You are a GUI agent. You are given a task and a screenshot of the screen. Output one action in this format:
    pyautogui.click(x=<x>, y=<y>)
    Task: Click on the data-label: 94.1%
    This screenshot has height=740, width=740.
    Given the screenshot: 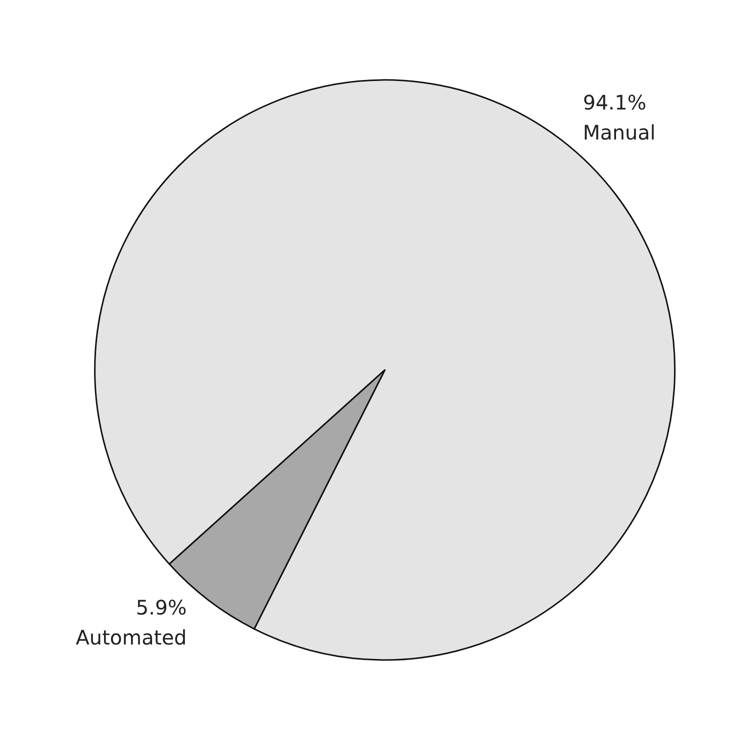 What is the action you would take?
    pyautogui.click(x=614, y=102)
    